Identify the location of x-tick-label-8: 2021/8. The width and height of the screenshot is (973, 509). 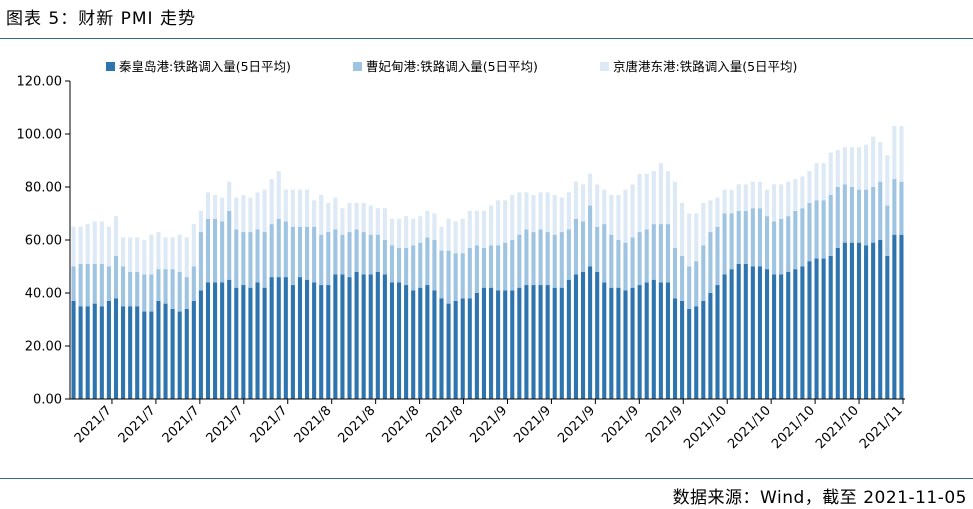
(444, 424).